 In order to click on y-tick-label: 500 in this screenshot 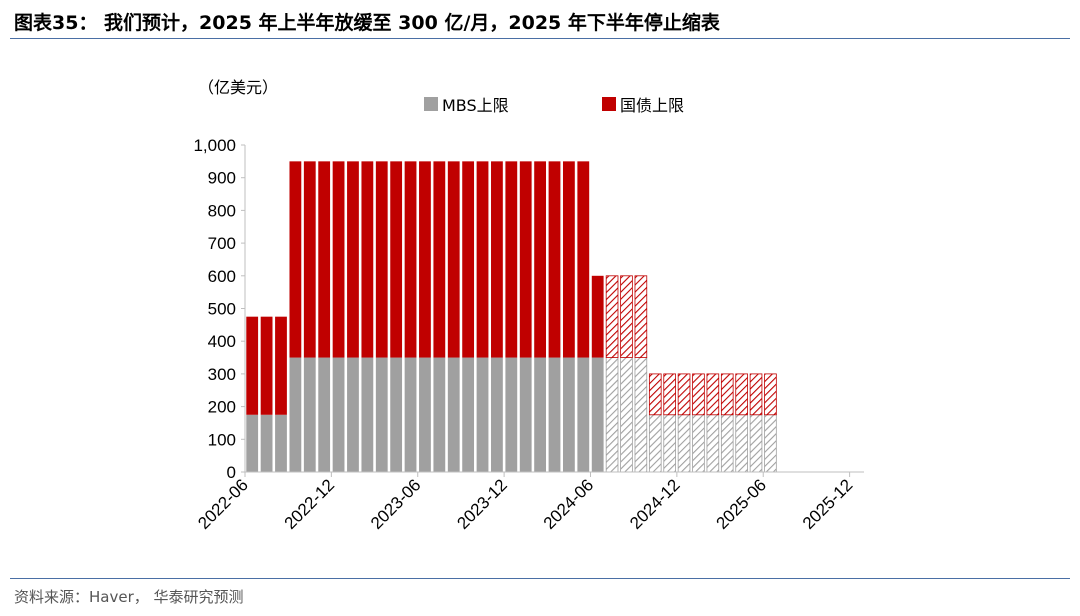, I will do `click(222, 309)`.